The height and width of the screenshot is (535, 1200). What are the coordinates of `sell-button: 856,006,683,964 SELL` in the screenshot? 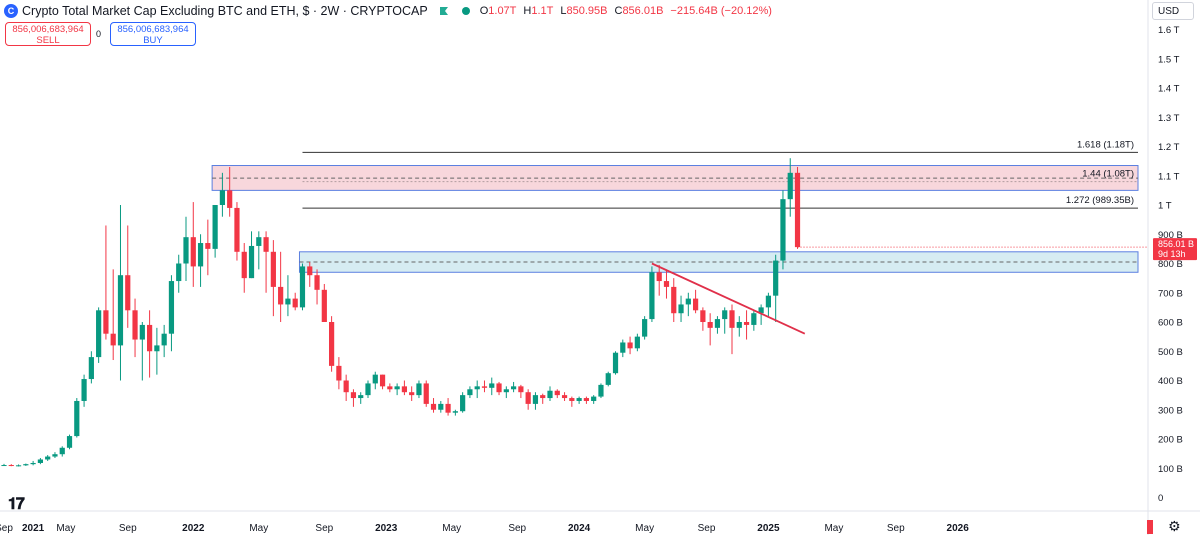 It's located at (48, 34).